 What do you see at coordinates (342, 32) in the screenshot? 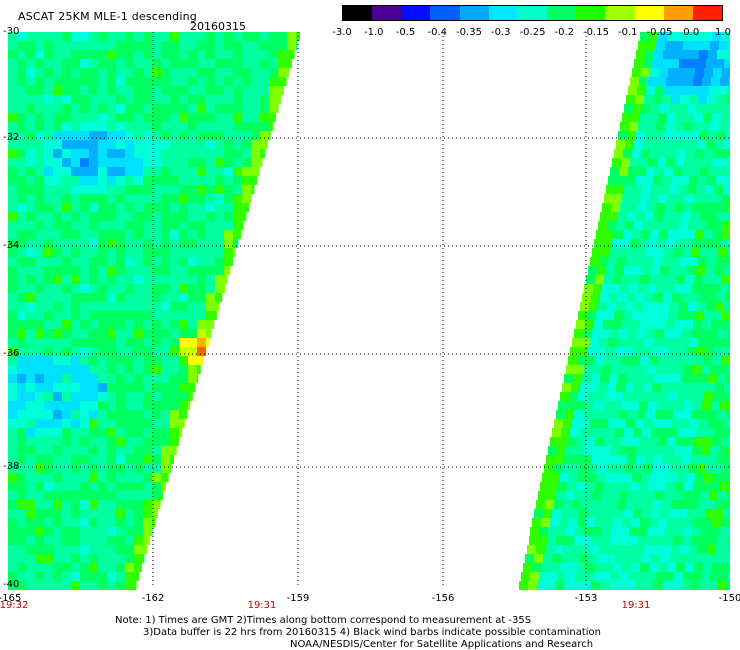
I see `colorbar-tick-label: -3.0` at bounding box center [342, 32].